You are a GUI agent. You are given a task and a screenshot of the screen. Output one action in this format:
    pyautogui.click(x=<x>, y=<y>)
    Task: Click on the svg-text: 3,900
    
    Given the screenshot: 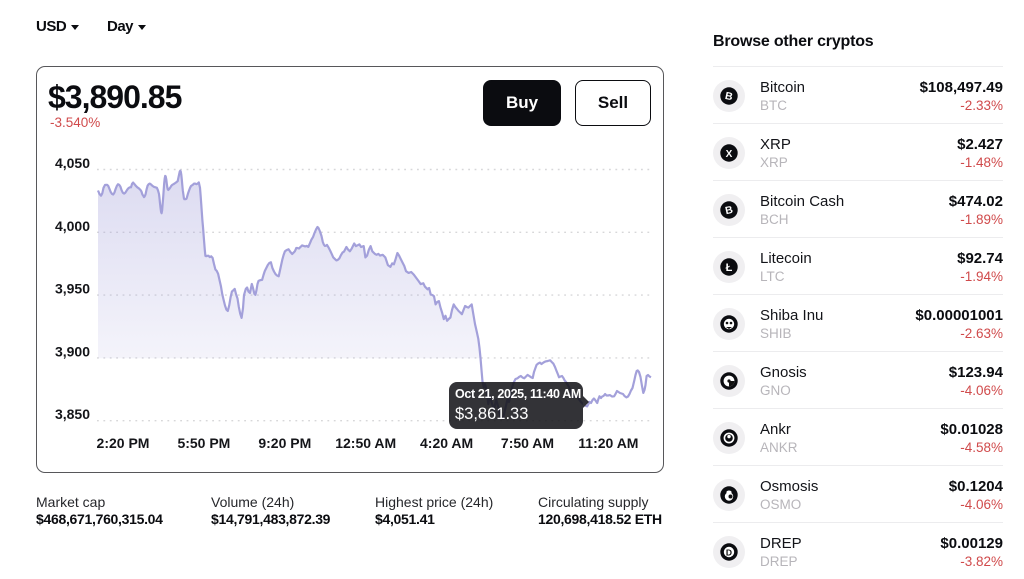 What is the action you would take?
    pyautogui.click(x=72, y=351)
    